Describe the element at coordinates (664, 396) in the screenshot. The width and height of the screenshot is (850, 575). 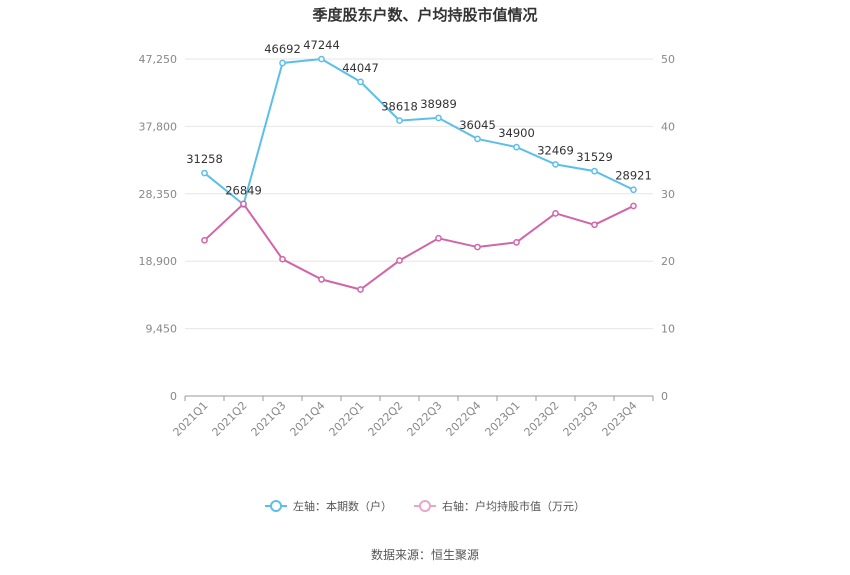
I see `y-right-tick-label: 0` at that location.